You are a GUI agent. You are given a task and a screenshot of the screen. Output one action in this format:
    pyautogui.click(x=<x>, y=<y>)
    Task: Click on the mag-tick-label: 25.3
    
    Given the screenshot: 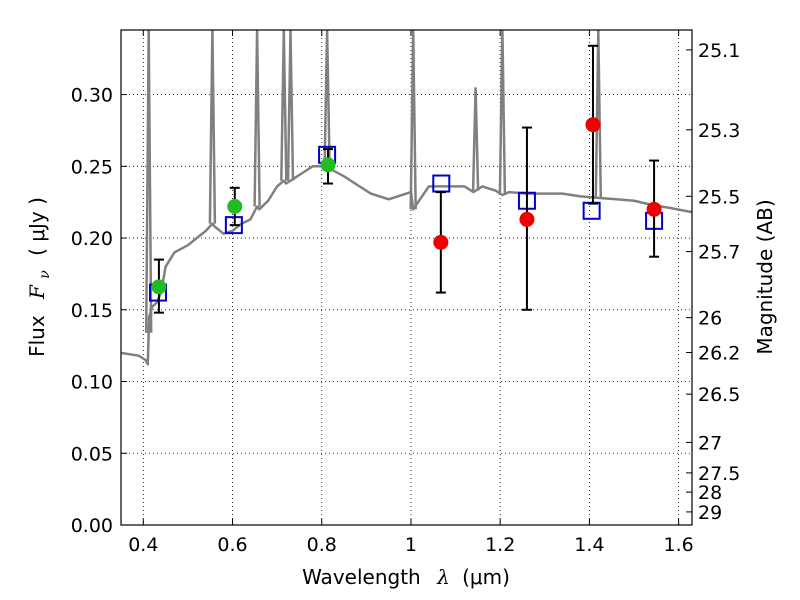 What is the action you would take?
    pyautogui.click(x=719, y=131)
    